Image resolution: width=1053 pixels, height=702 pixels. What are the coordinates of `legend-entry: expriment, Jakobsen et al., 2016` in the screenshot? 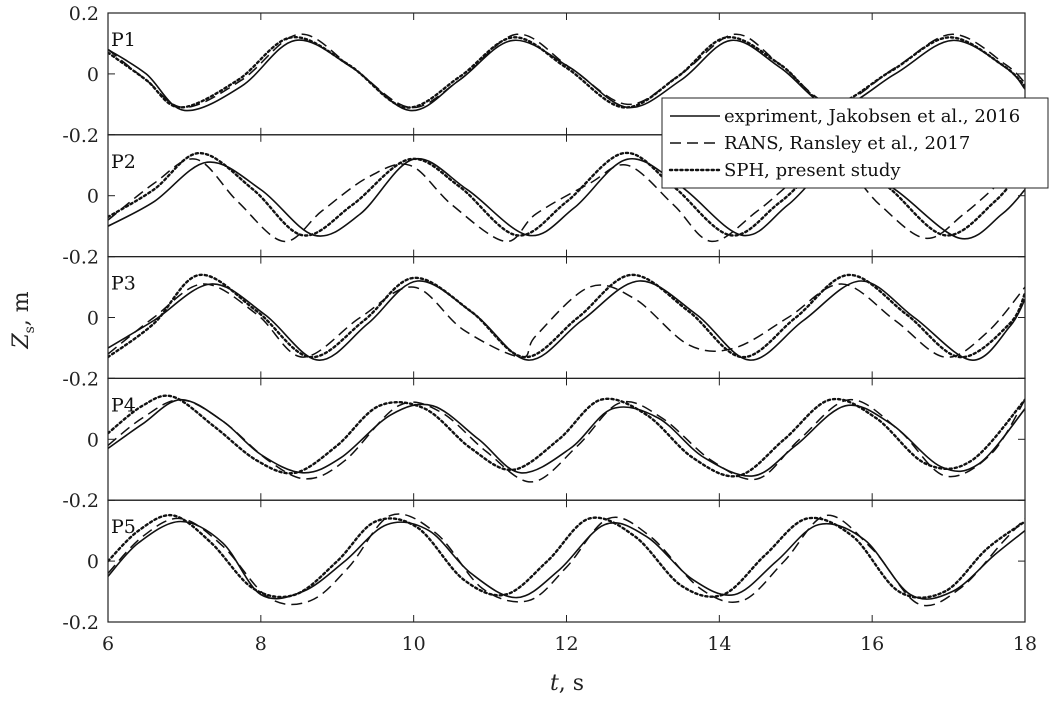 It's located at (872, 116).